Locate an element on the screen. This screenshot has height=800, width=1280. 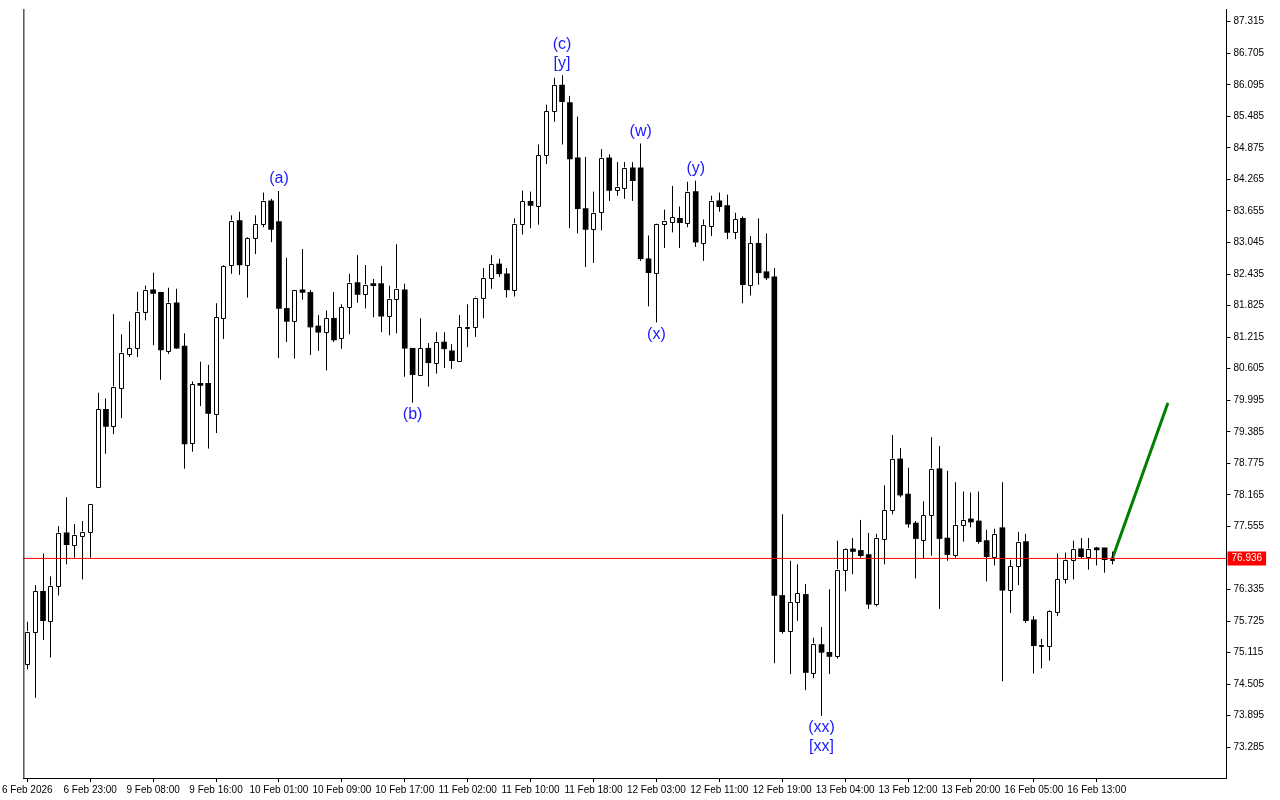
y-tick-label: 84.265 is located at coordinates (1249, 179).